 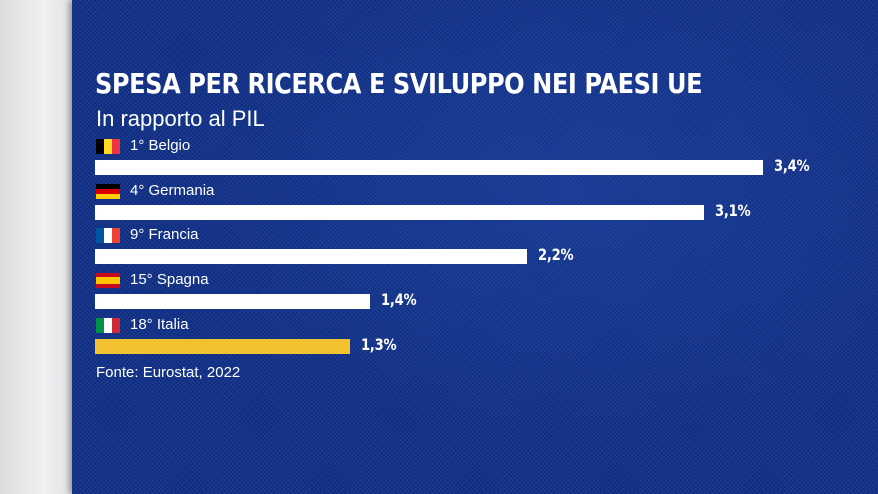 I want to click on category-label: 9° Francia, so click(x=164, y=235).